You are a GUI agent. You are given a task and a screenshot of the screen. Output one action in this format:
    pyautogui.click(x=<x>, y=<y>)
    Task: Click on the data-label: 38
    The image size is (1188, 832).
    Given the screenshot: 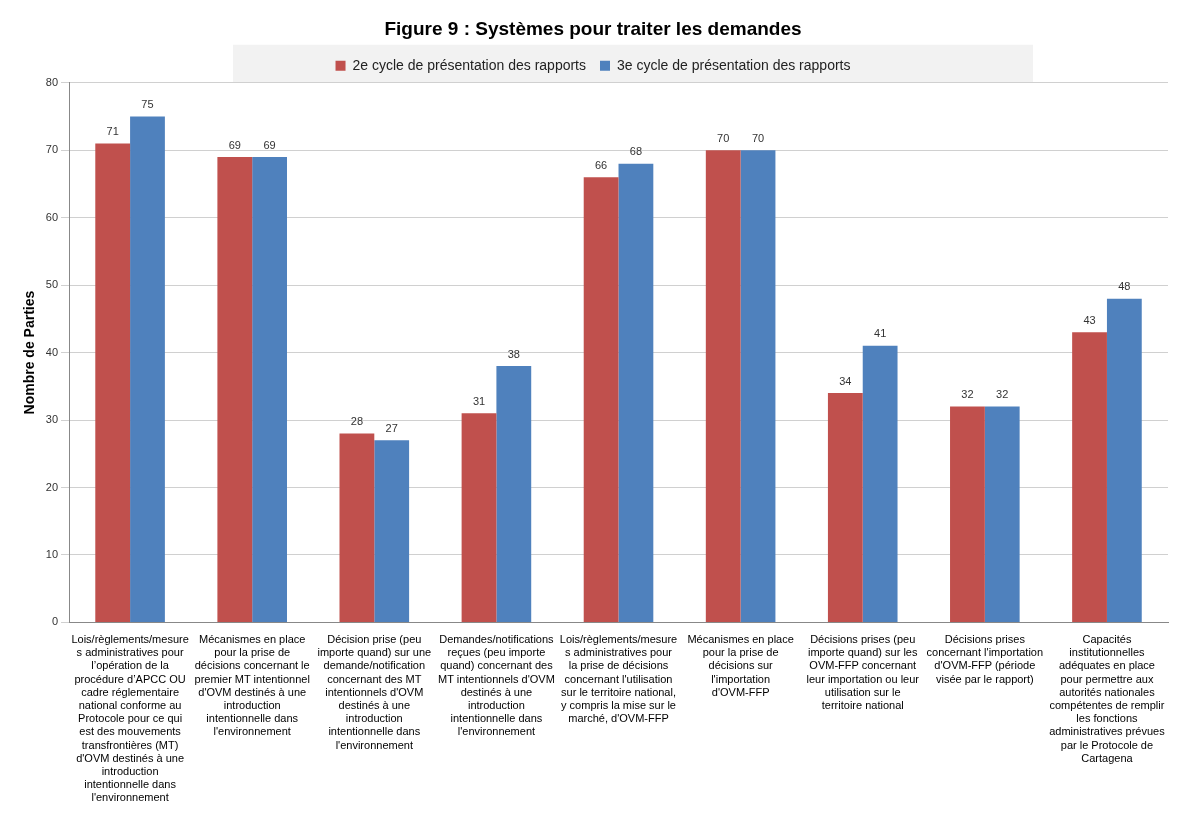 What is the action you would take?
    pyautogui.click(x=513, y=353)
    